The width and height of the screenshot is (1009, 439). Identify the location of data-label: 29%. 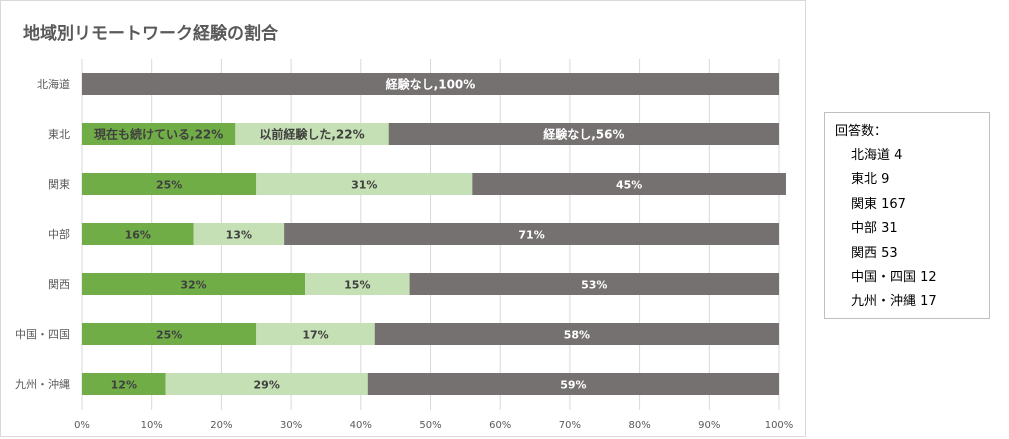
(267, 385).